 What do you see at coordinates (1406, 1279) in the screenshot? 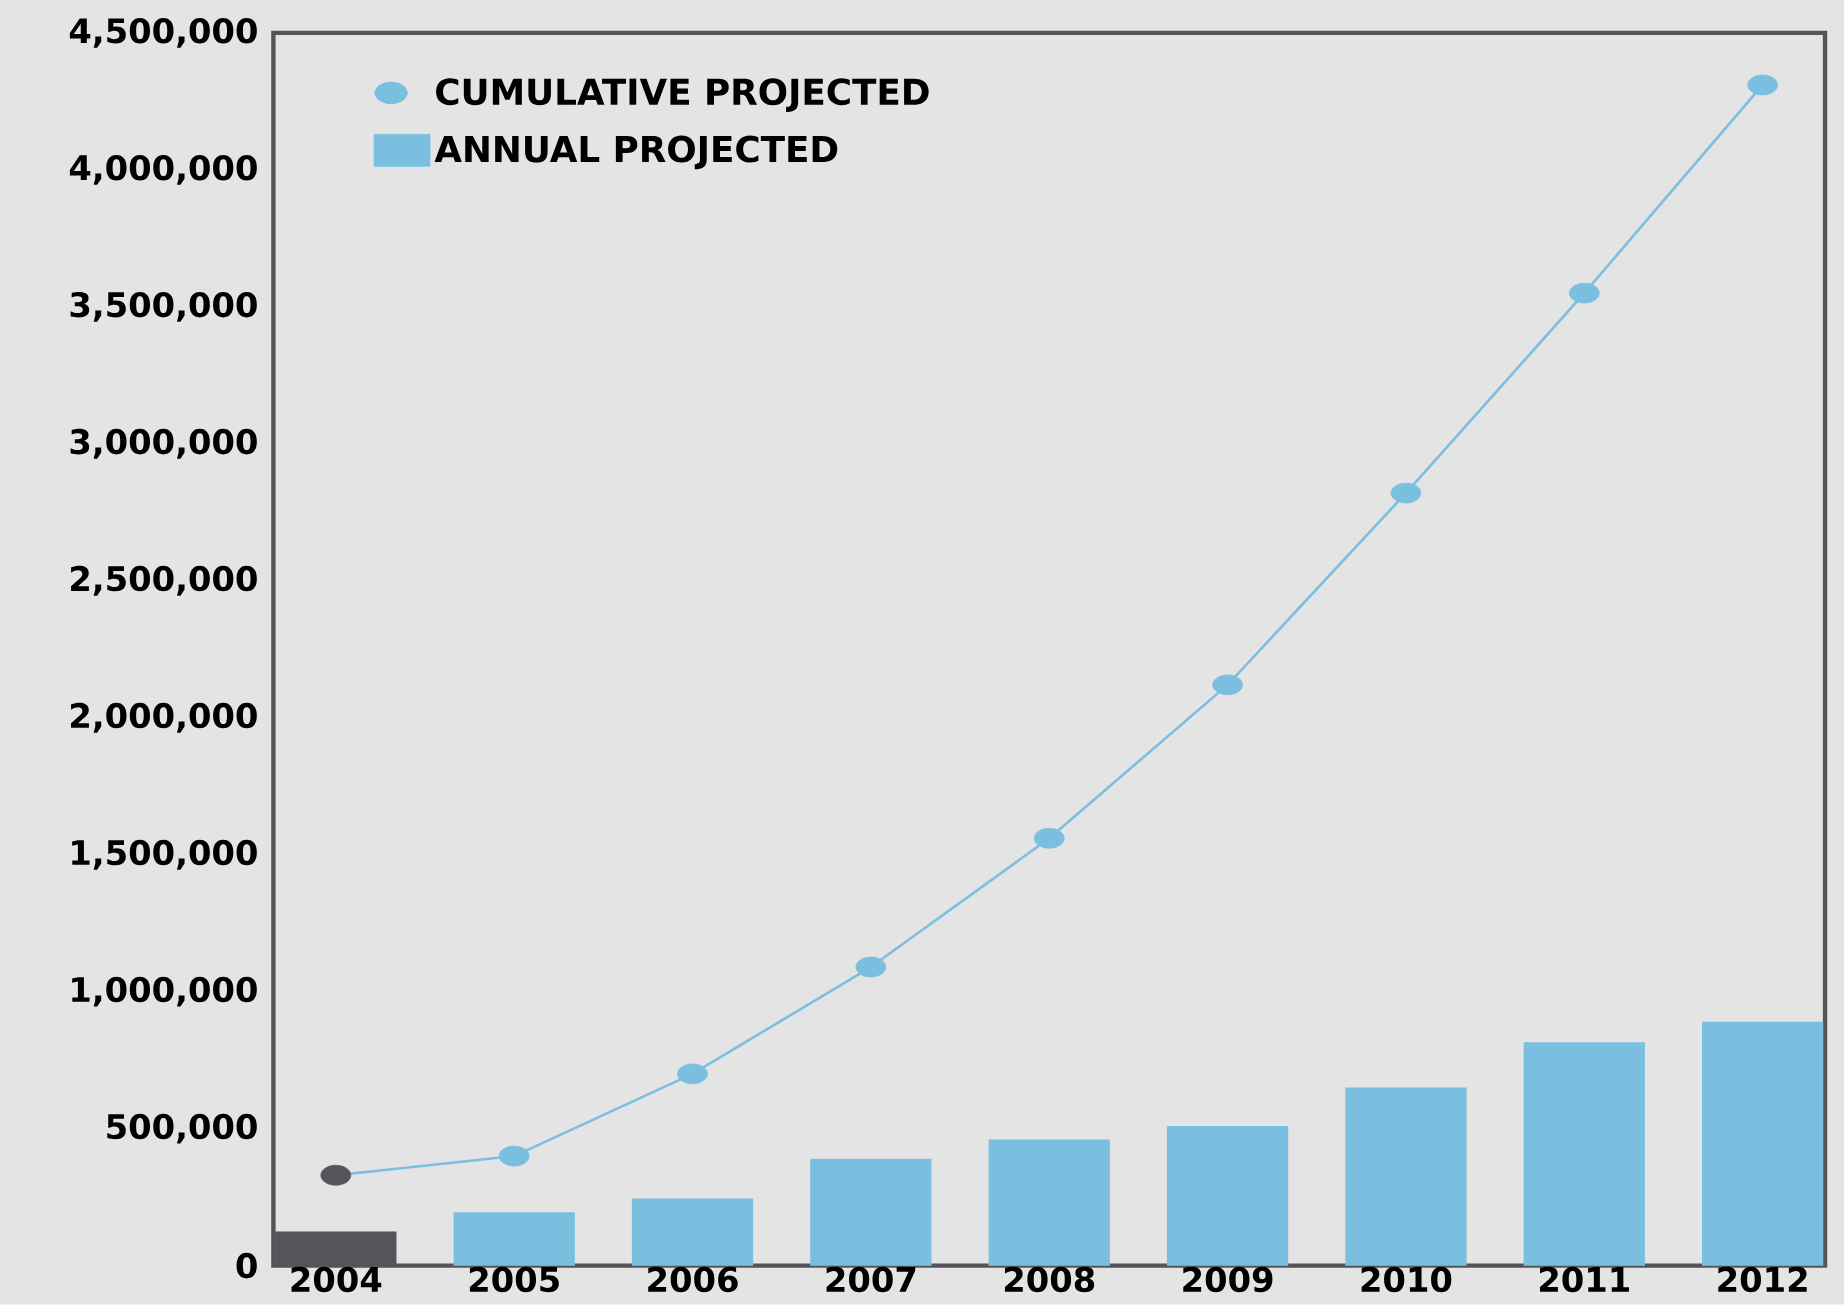
I see `x-tick-label: 2010` at bounding box center [1406, 1279].